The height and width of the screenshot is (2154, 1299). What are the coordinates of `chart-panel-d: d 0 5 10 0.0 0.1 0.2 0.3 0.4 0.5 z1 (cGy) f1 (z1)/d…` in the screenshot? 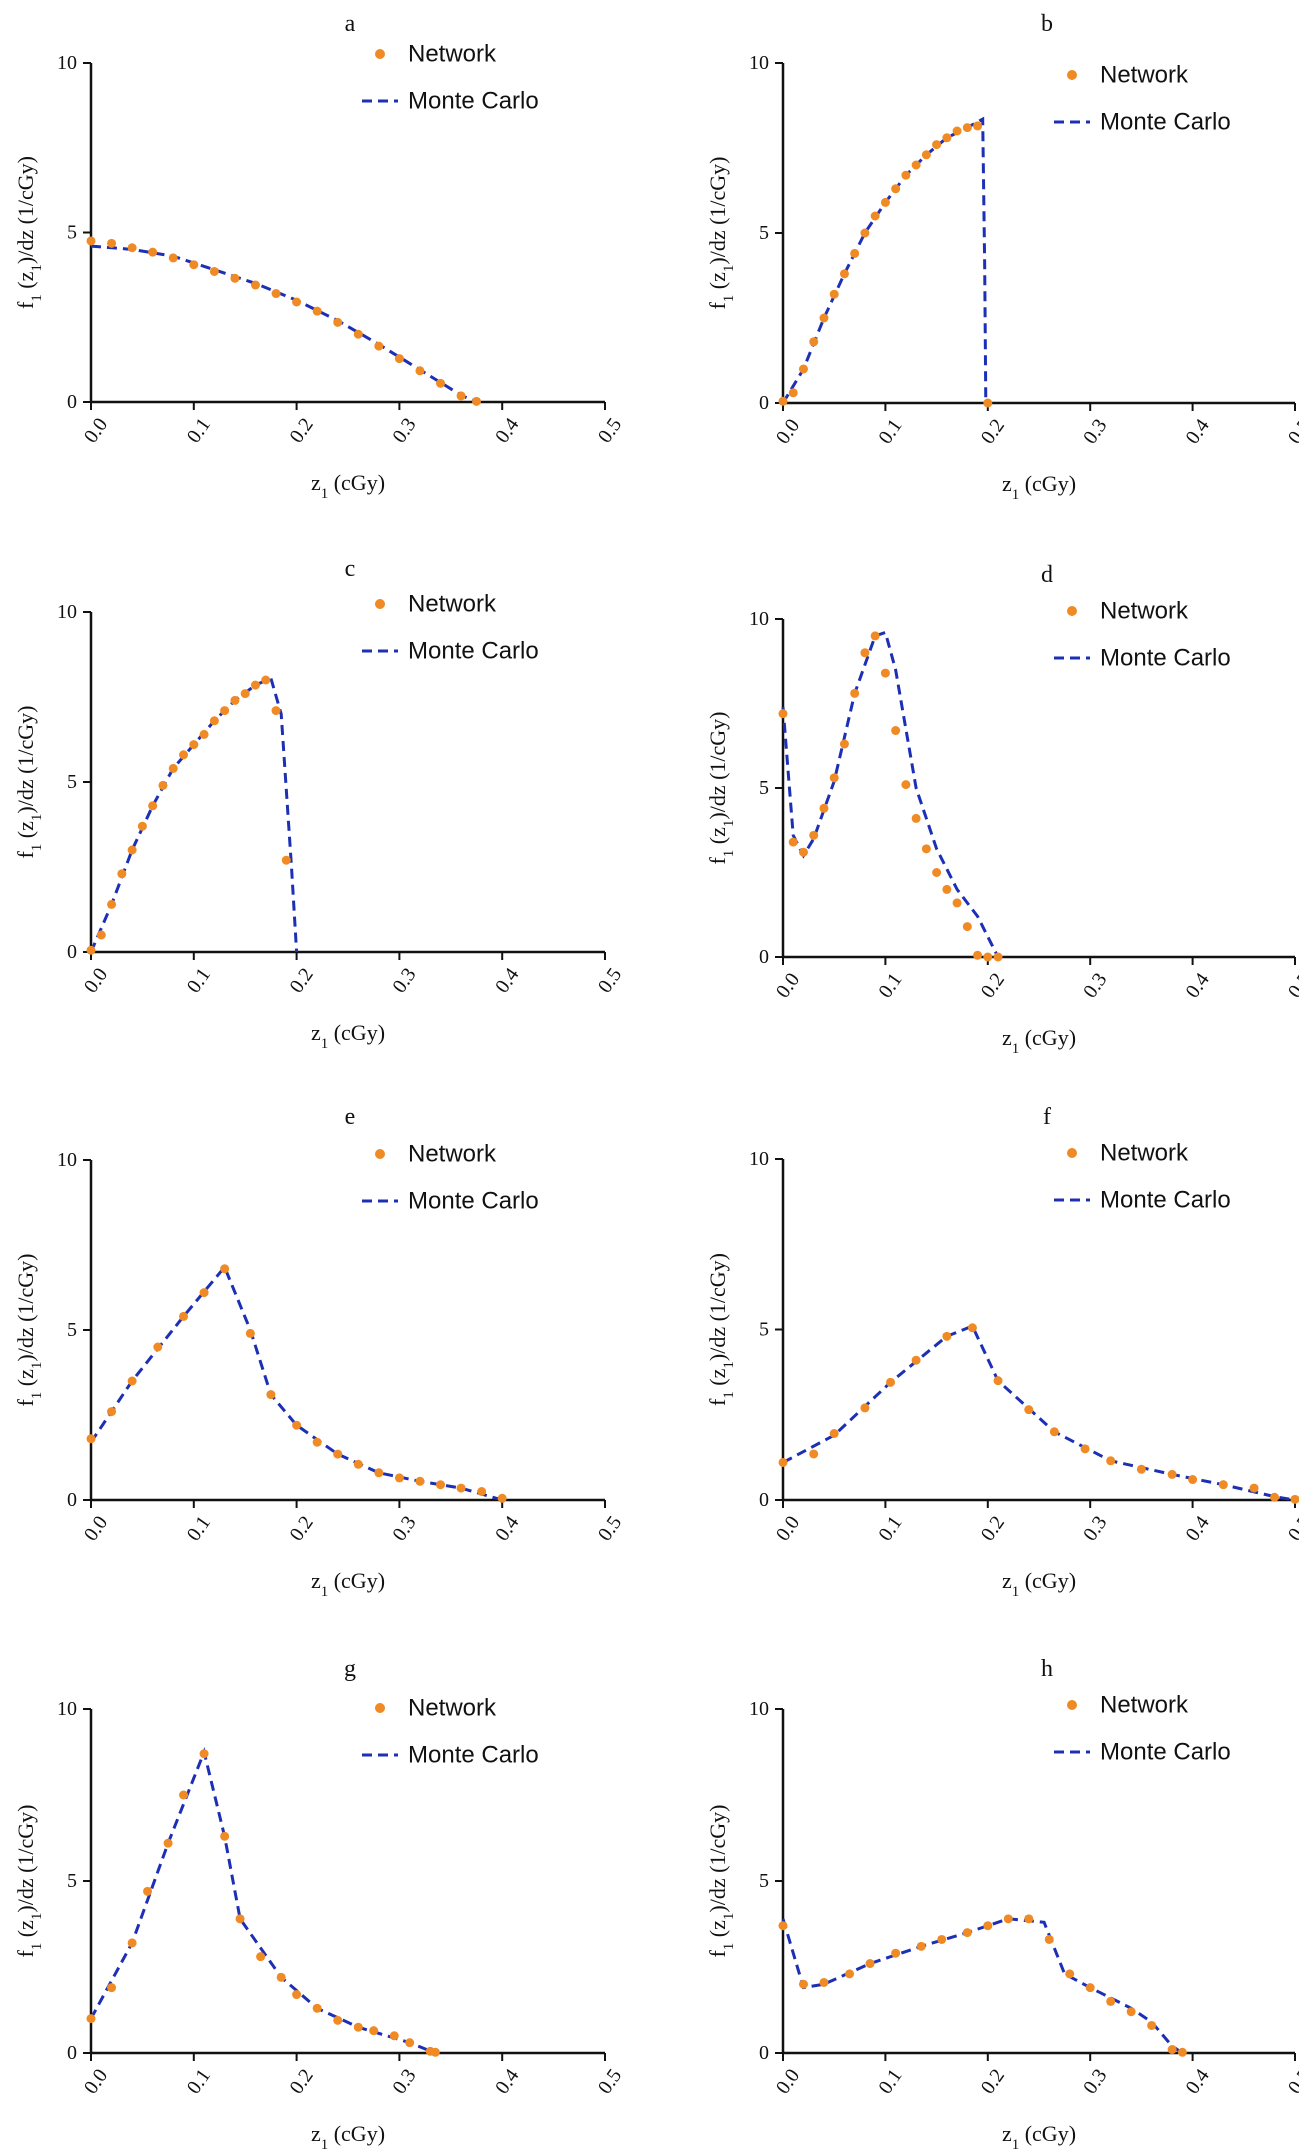 It's located at (1002, 809).